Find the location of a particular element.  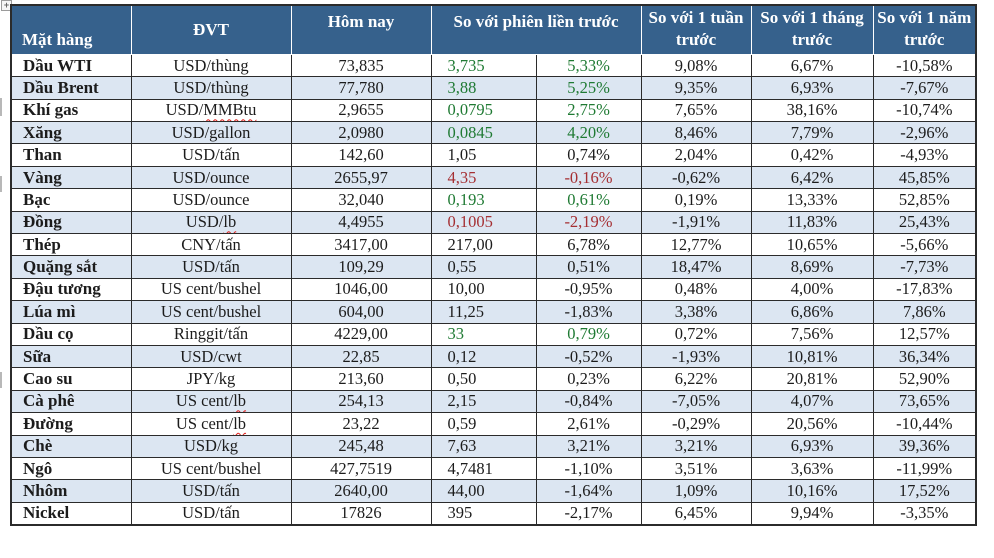

cell-vs-month: 9,94% is located at coordinates (812, 513).